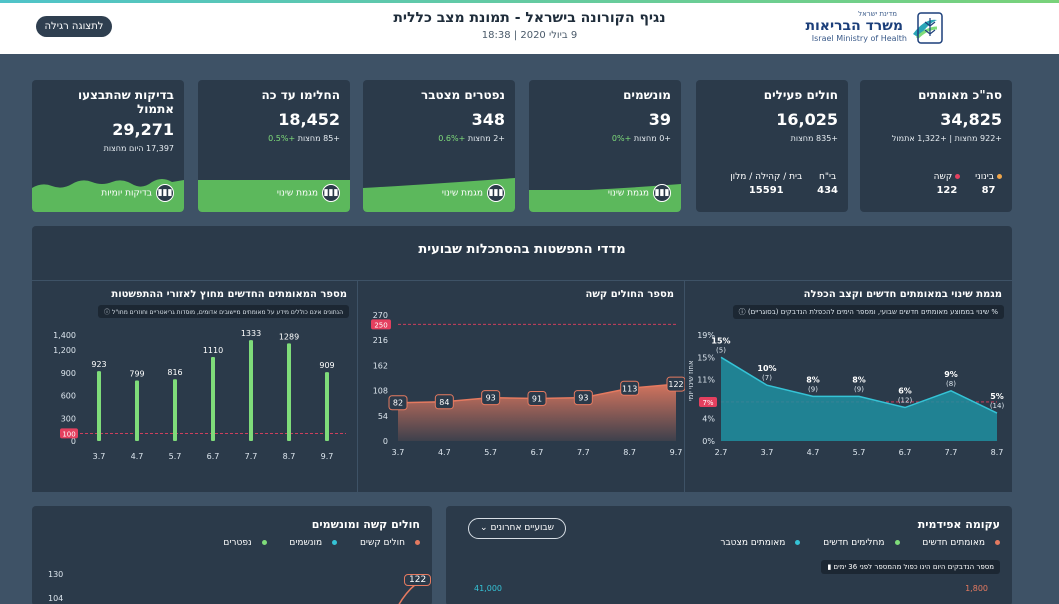  What do you see at coordinates (813, 389) in the screenshot?
I see `trend-doubling-label: (9)` at bounding box center [813, 389].